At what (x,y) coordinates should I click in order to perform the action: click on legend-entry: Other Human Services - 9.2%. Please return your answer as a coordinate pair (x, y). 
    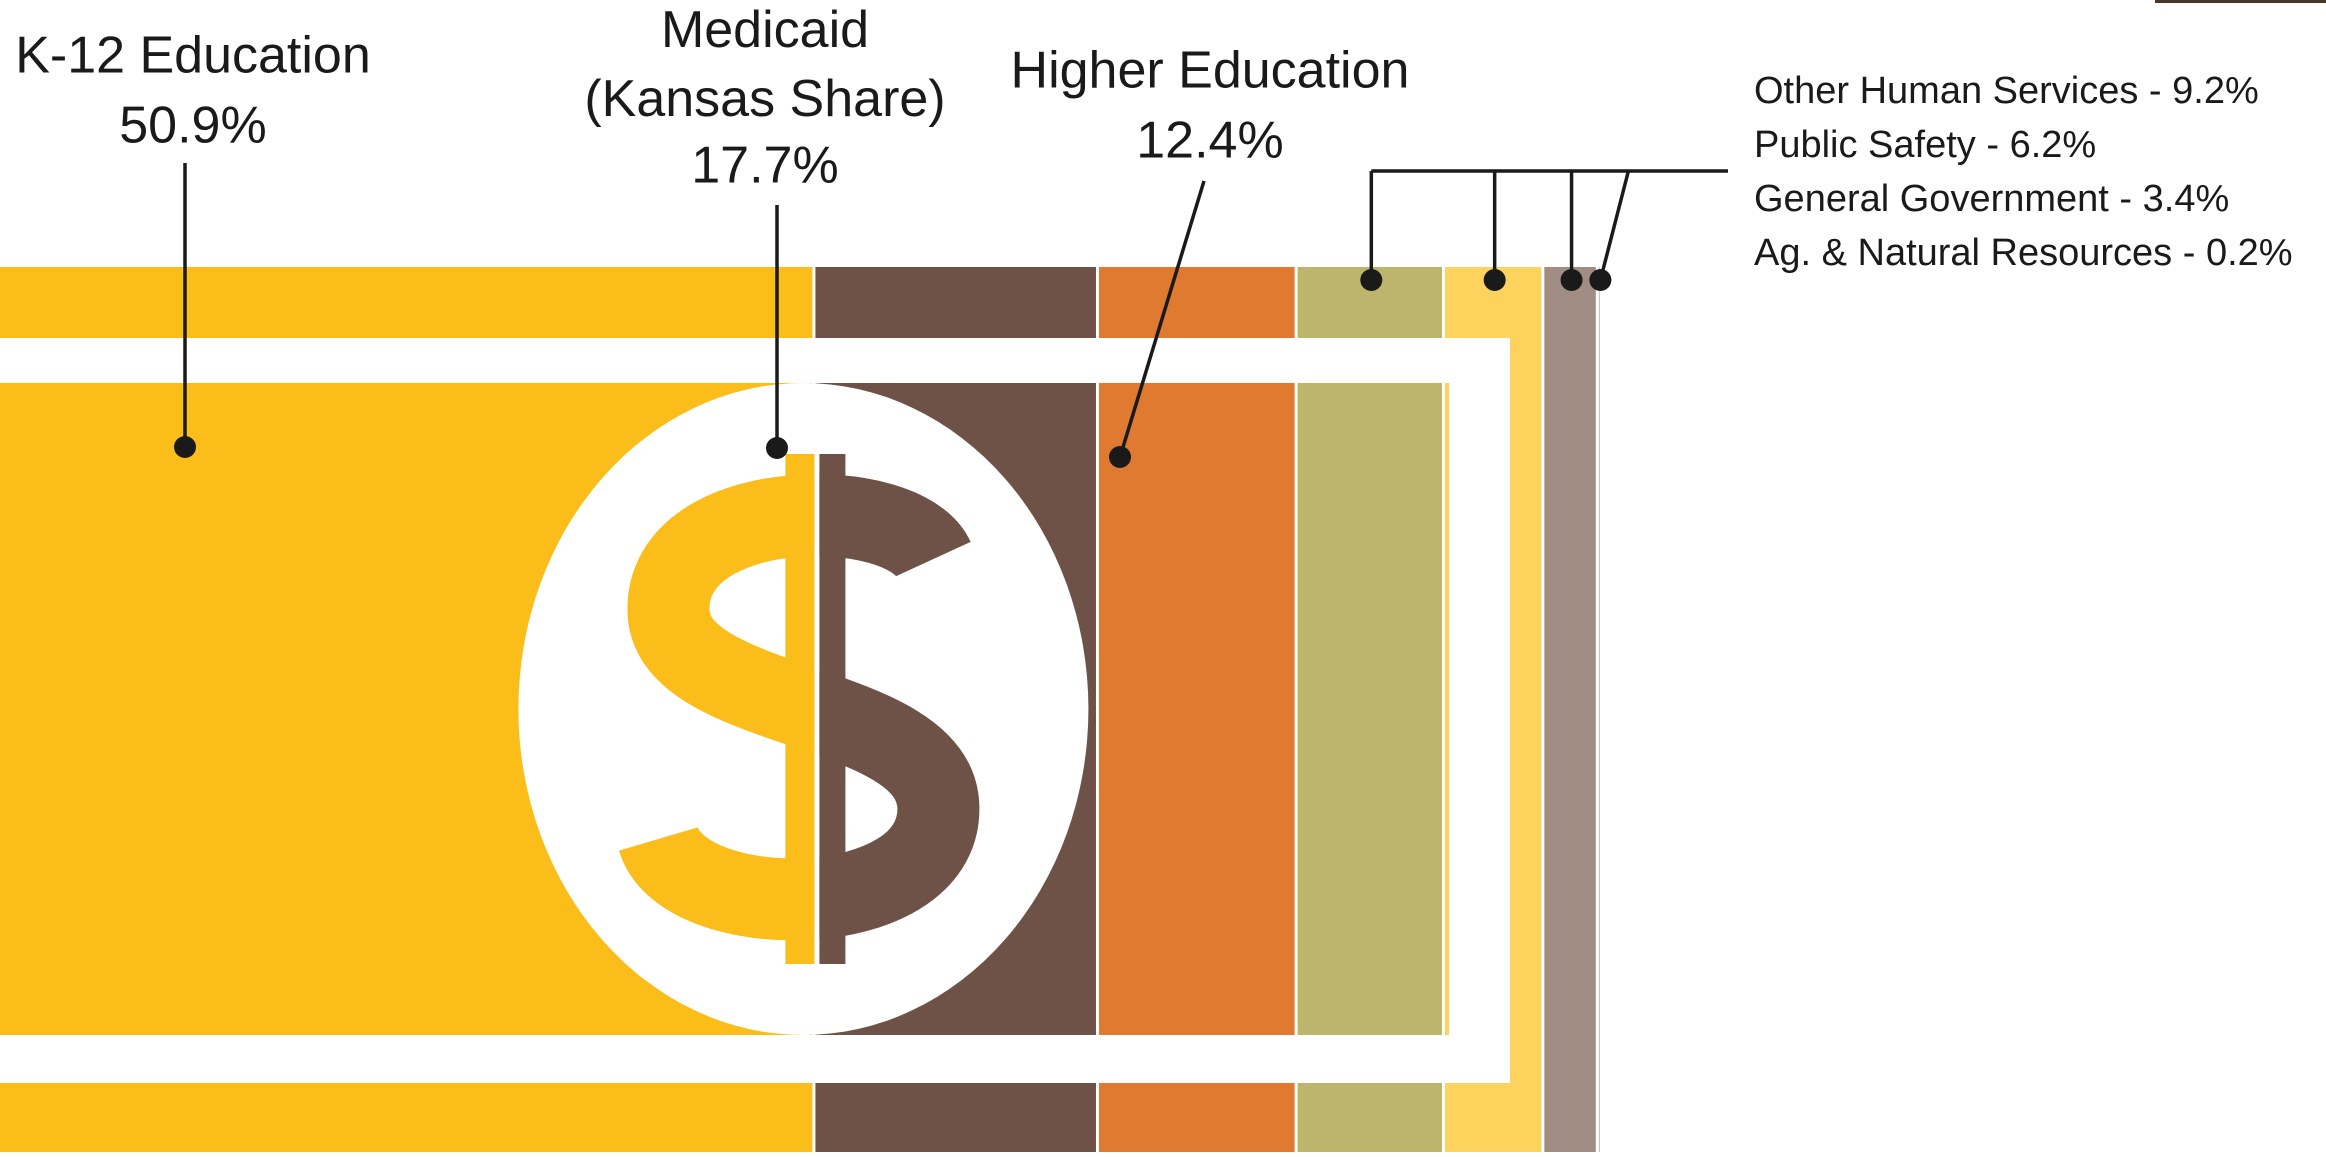
    Looking at the image, I should click on (2006, 91).